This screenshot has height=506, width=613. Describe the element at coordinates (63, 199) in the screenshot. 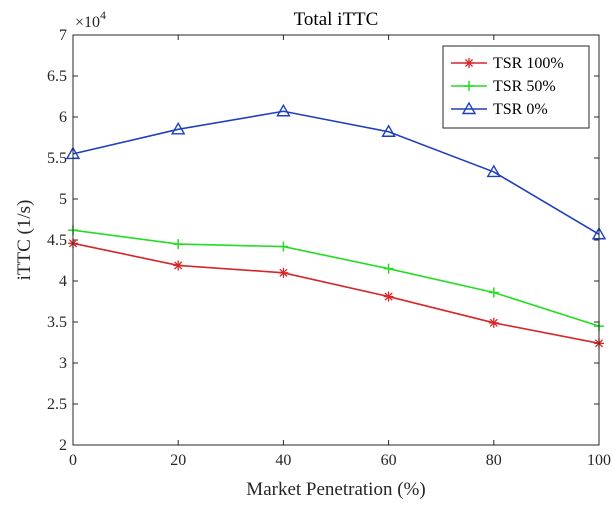

I see `y-tick-label: 5` at that location.